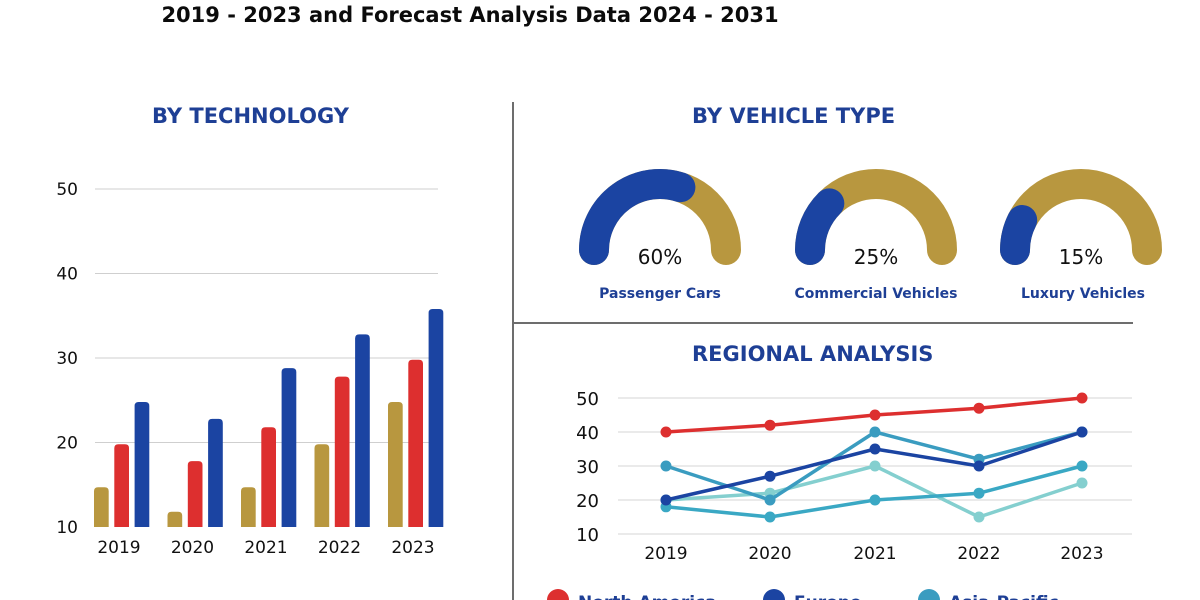 The image size is (1200, 600). What do you see at coordinates (67, 359) in the screenshot?
I see `bar-y-tick-label: 30` at bounding box center [67, 359].